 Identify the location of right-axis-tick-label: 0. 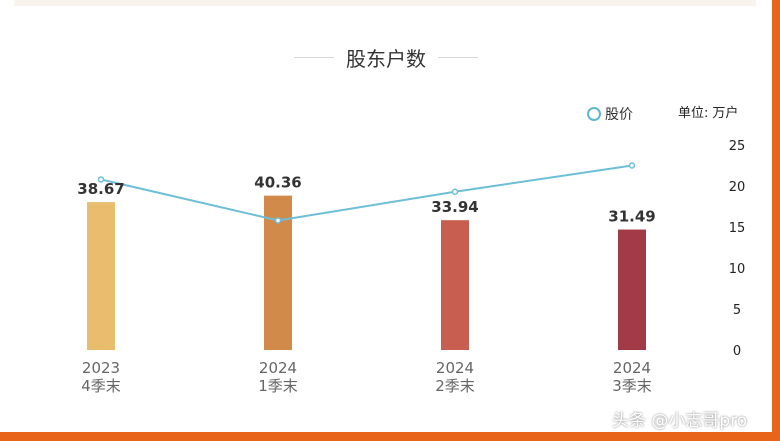
(737, 351).